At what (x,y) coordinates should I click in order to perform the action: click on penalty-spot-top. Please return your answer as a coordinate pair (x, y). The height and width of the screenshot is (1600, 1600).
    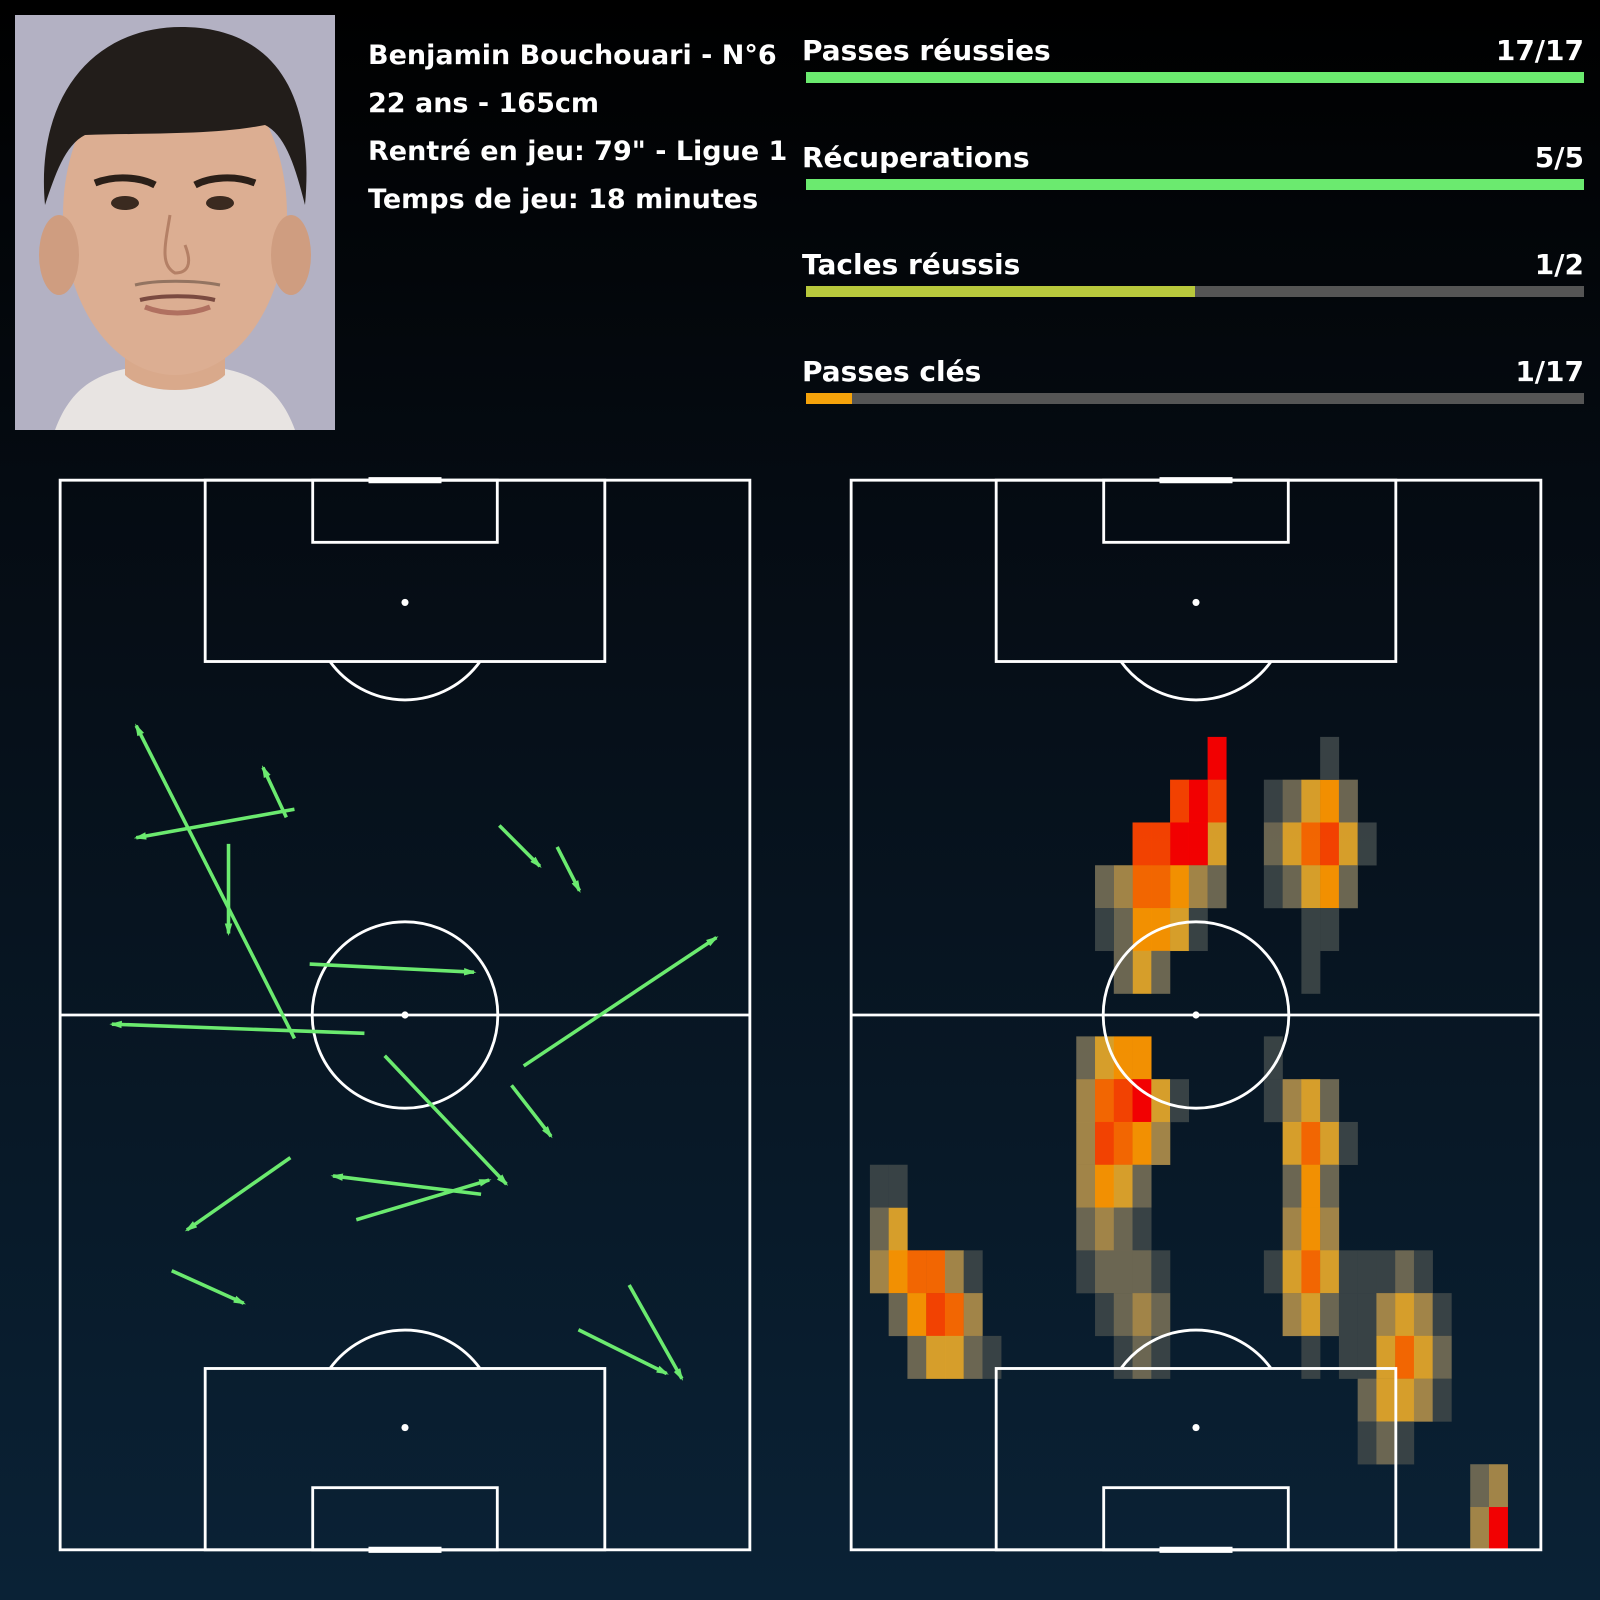
    Looking at the image, I should click on (1196, 602).